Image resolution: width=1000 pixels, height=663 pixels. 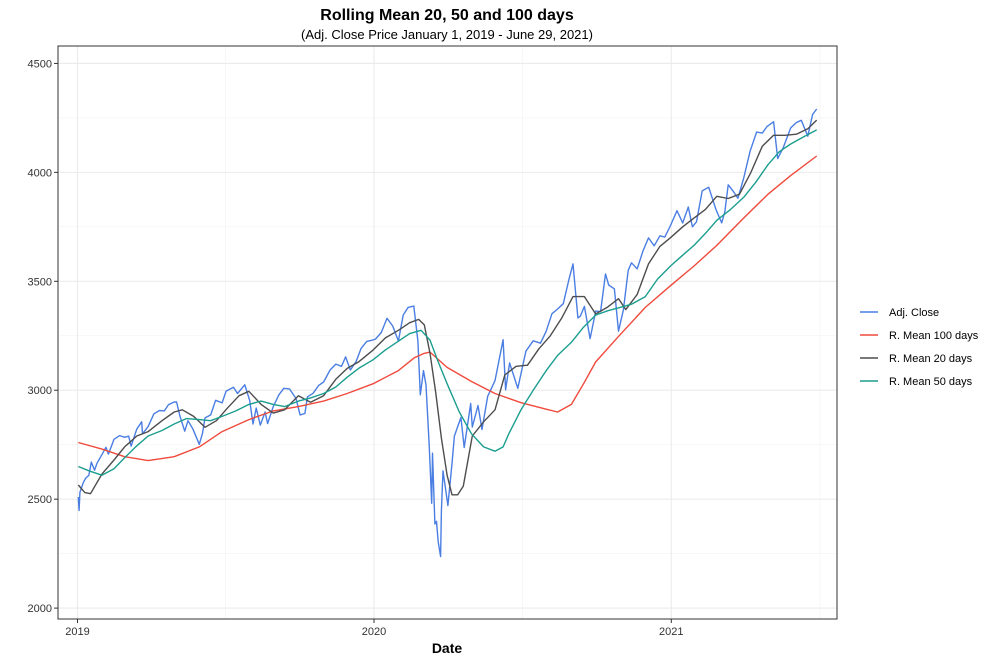 What do you see at coordinates (40, 609) in the screenshot?
I see `y-tick-label: 2000` at bounding box center [40, 609].